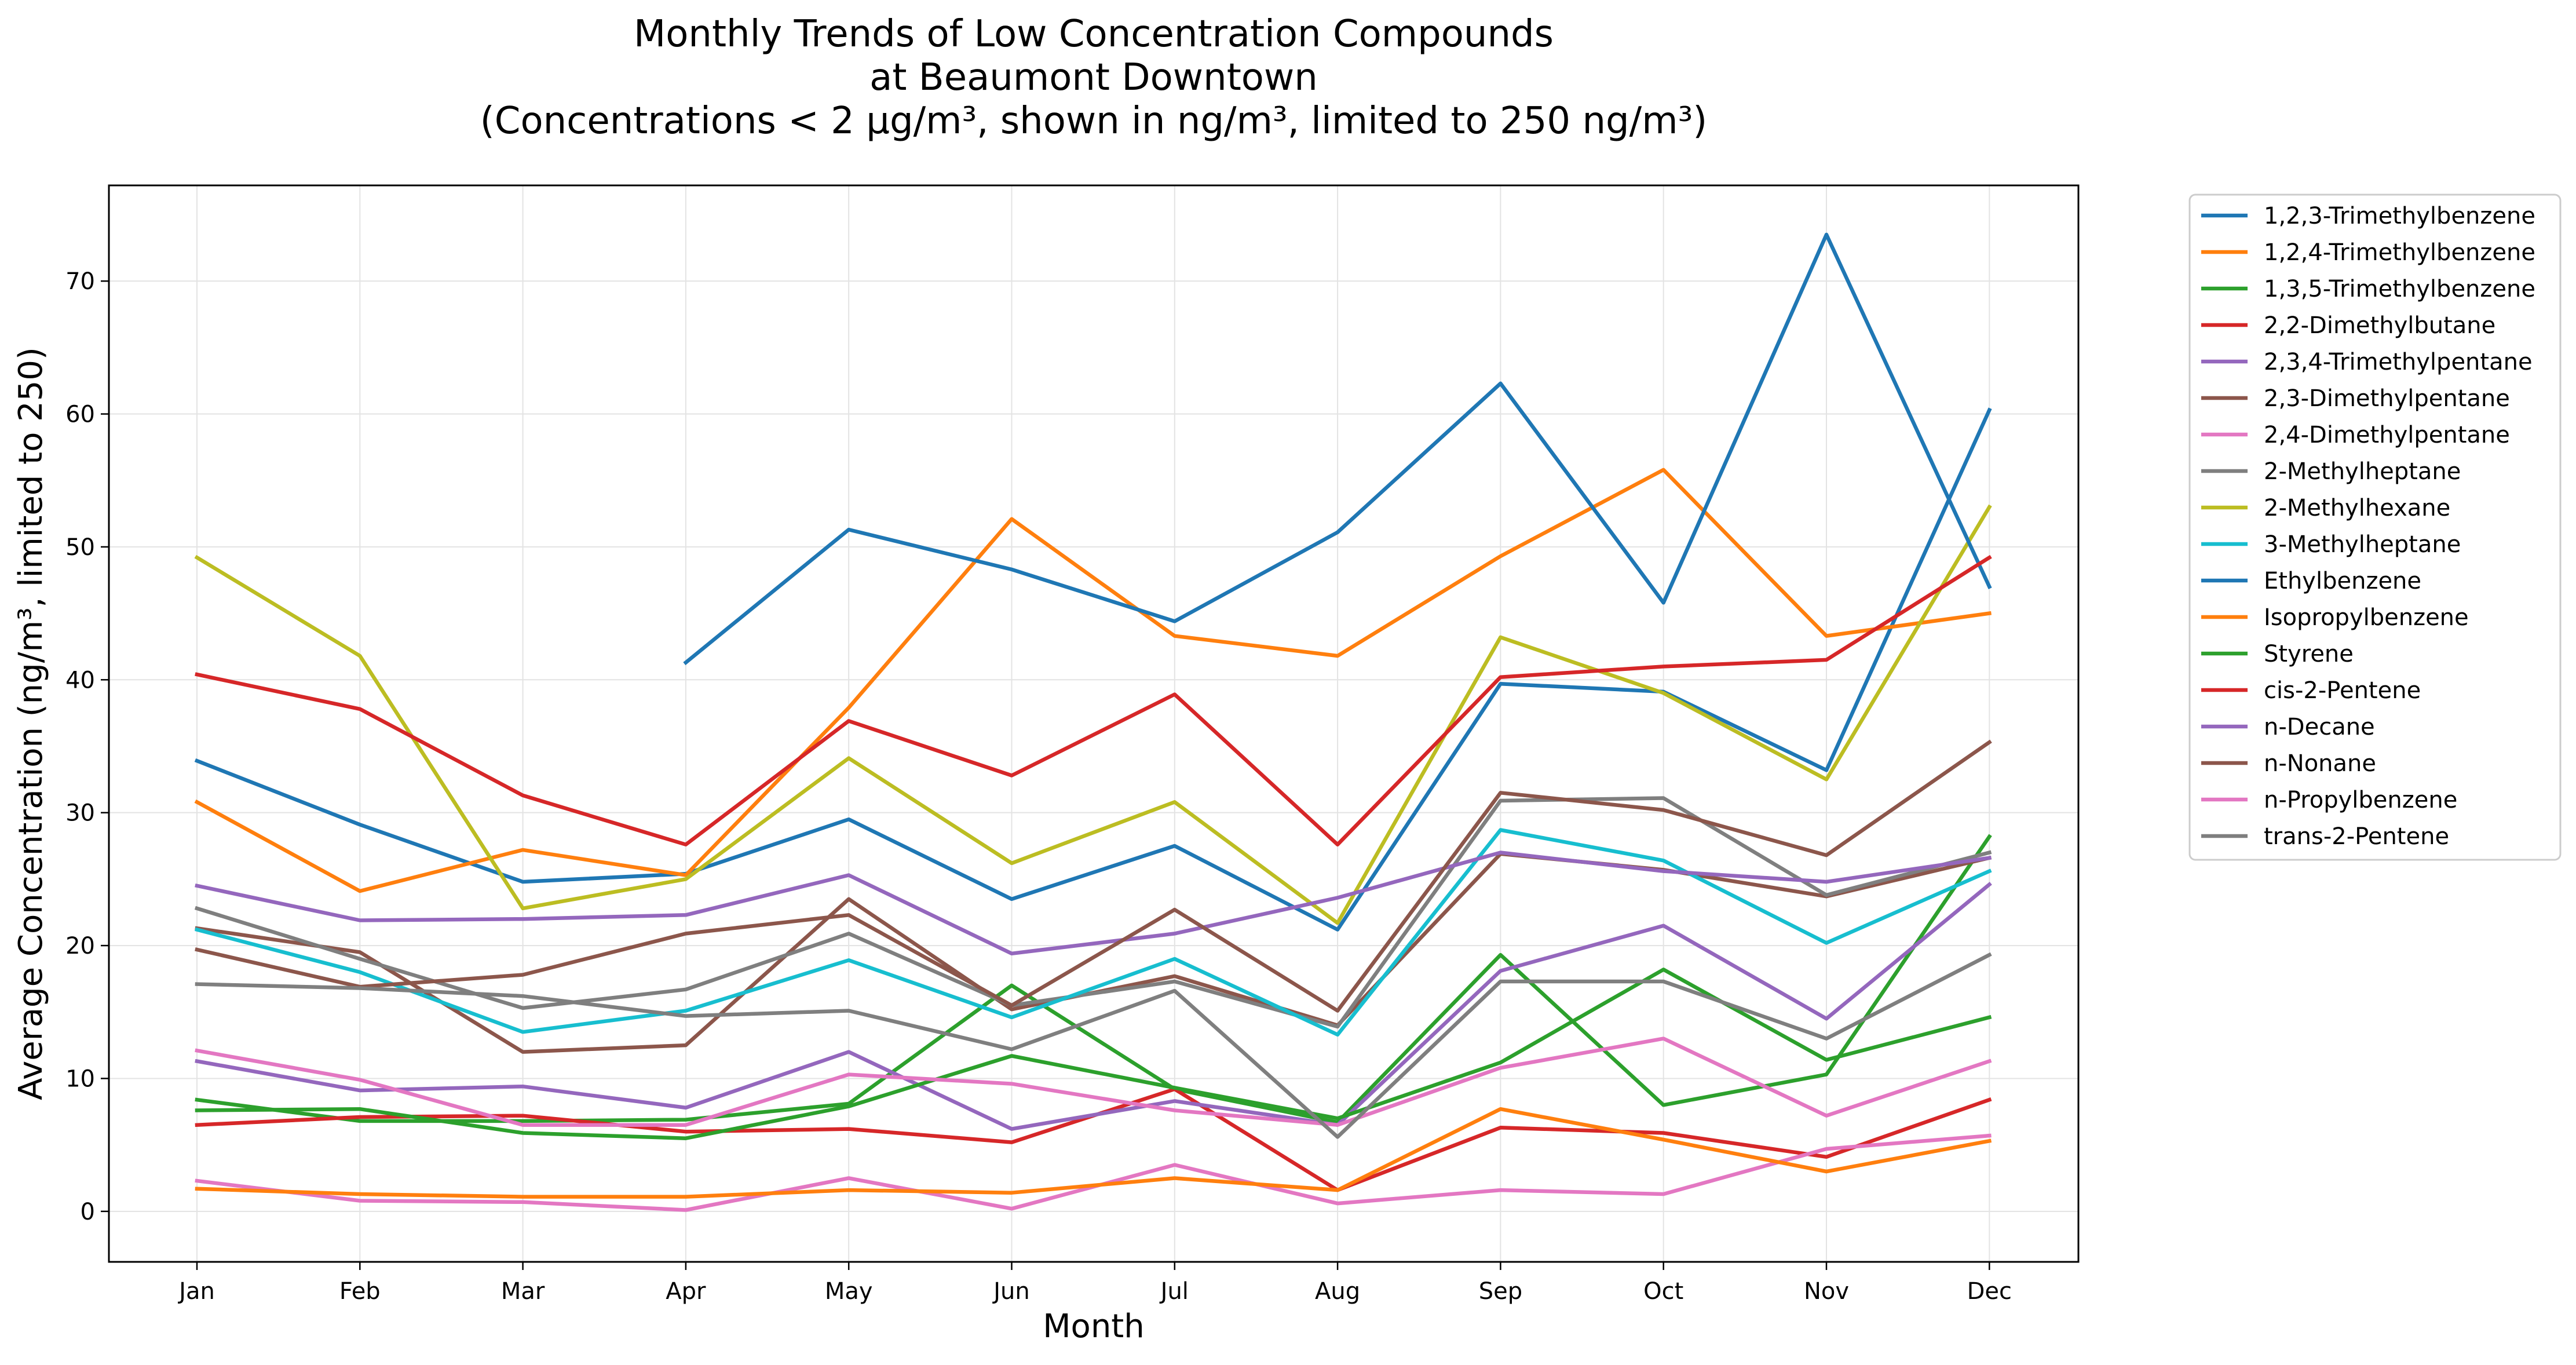 This screenshot has width=2576, height=1365. What do you see at coordinates (2399, 252) in the screenshot?
I see `legend-label: 1,2,4-Trimethylbenzene` at bounding box center [2399, 252].